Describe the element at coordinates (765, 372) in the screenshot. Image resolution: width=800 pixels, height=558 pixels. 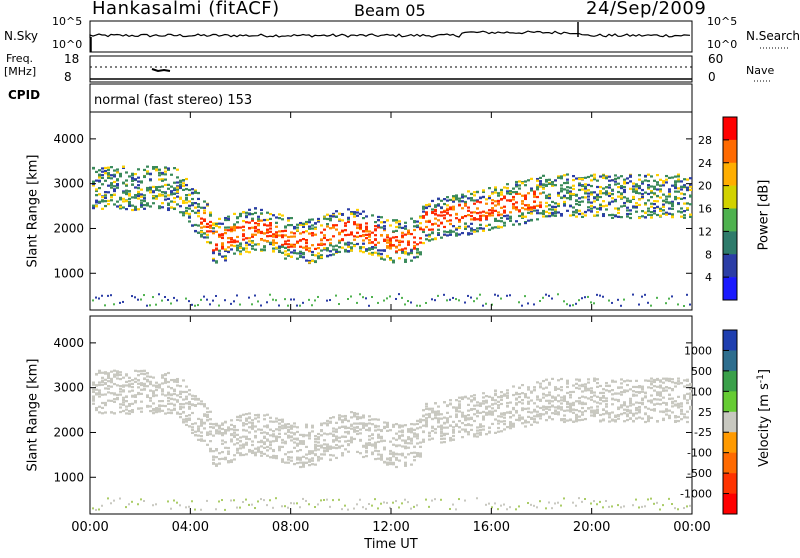
I see `velocity-colorbar-label-end: ]` at that location.